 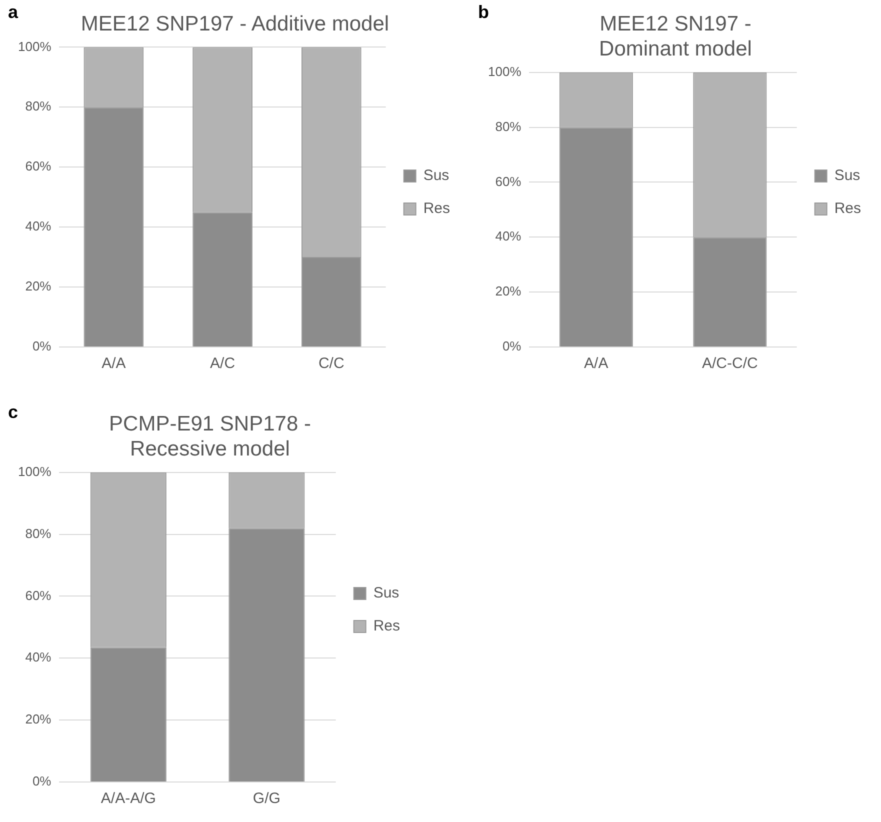 What do you see at coordinates (223, 363) in the screenshot?
I see `x-tick-label: A/C` at bounding box center [223, 363].